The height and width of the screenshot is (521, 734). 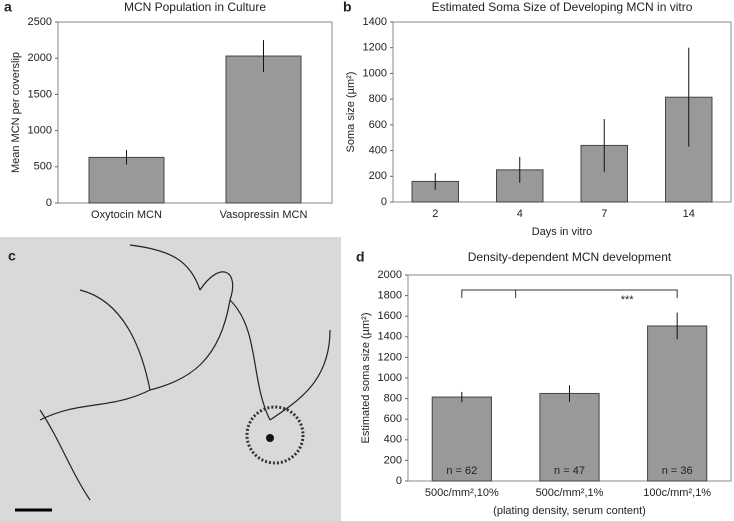 What do you see at coordinates (8, 7) in the screenshot?
I see `panel-label: a` at bounding box center [8, 7].